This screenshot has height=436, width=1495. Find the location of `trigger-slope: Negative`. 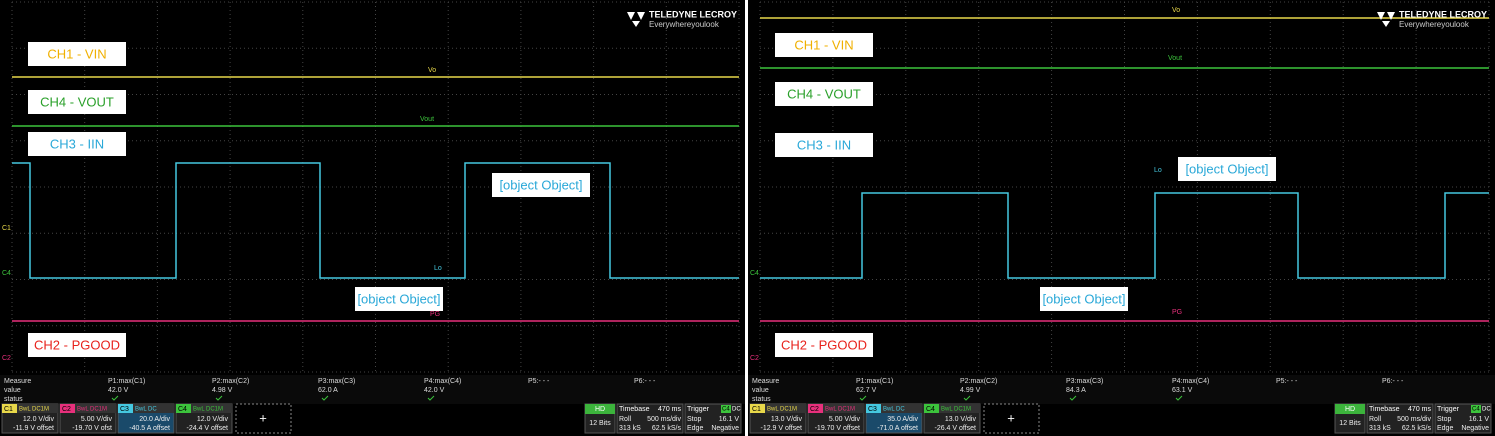

trigger-slope: Negative is located at coordinates (725, 428).